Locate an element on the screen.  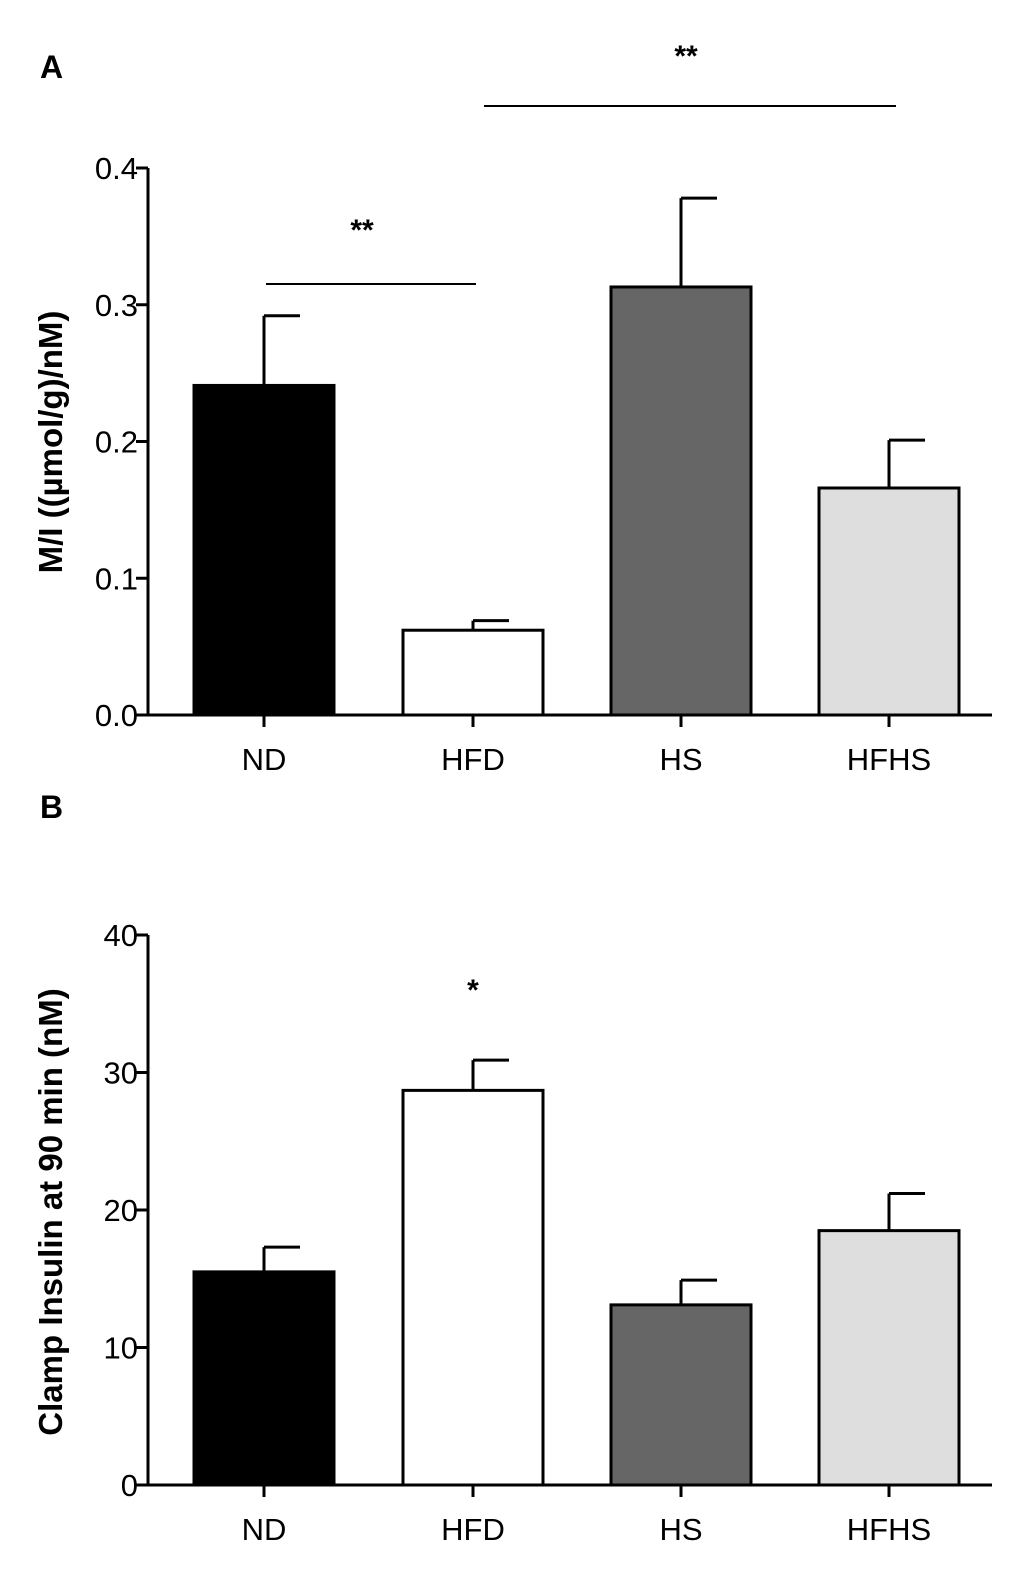
panel-a-y-tick-label: 0.1 is located at coordinates (116, 578).